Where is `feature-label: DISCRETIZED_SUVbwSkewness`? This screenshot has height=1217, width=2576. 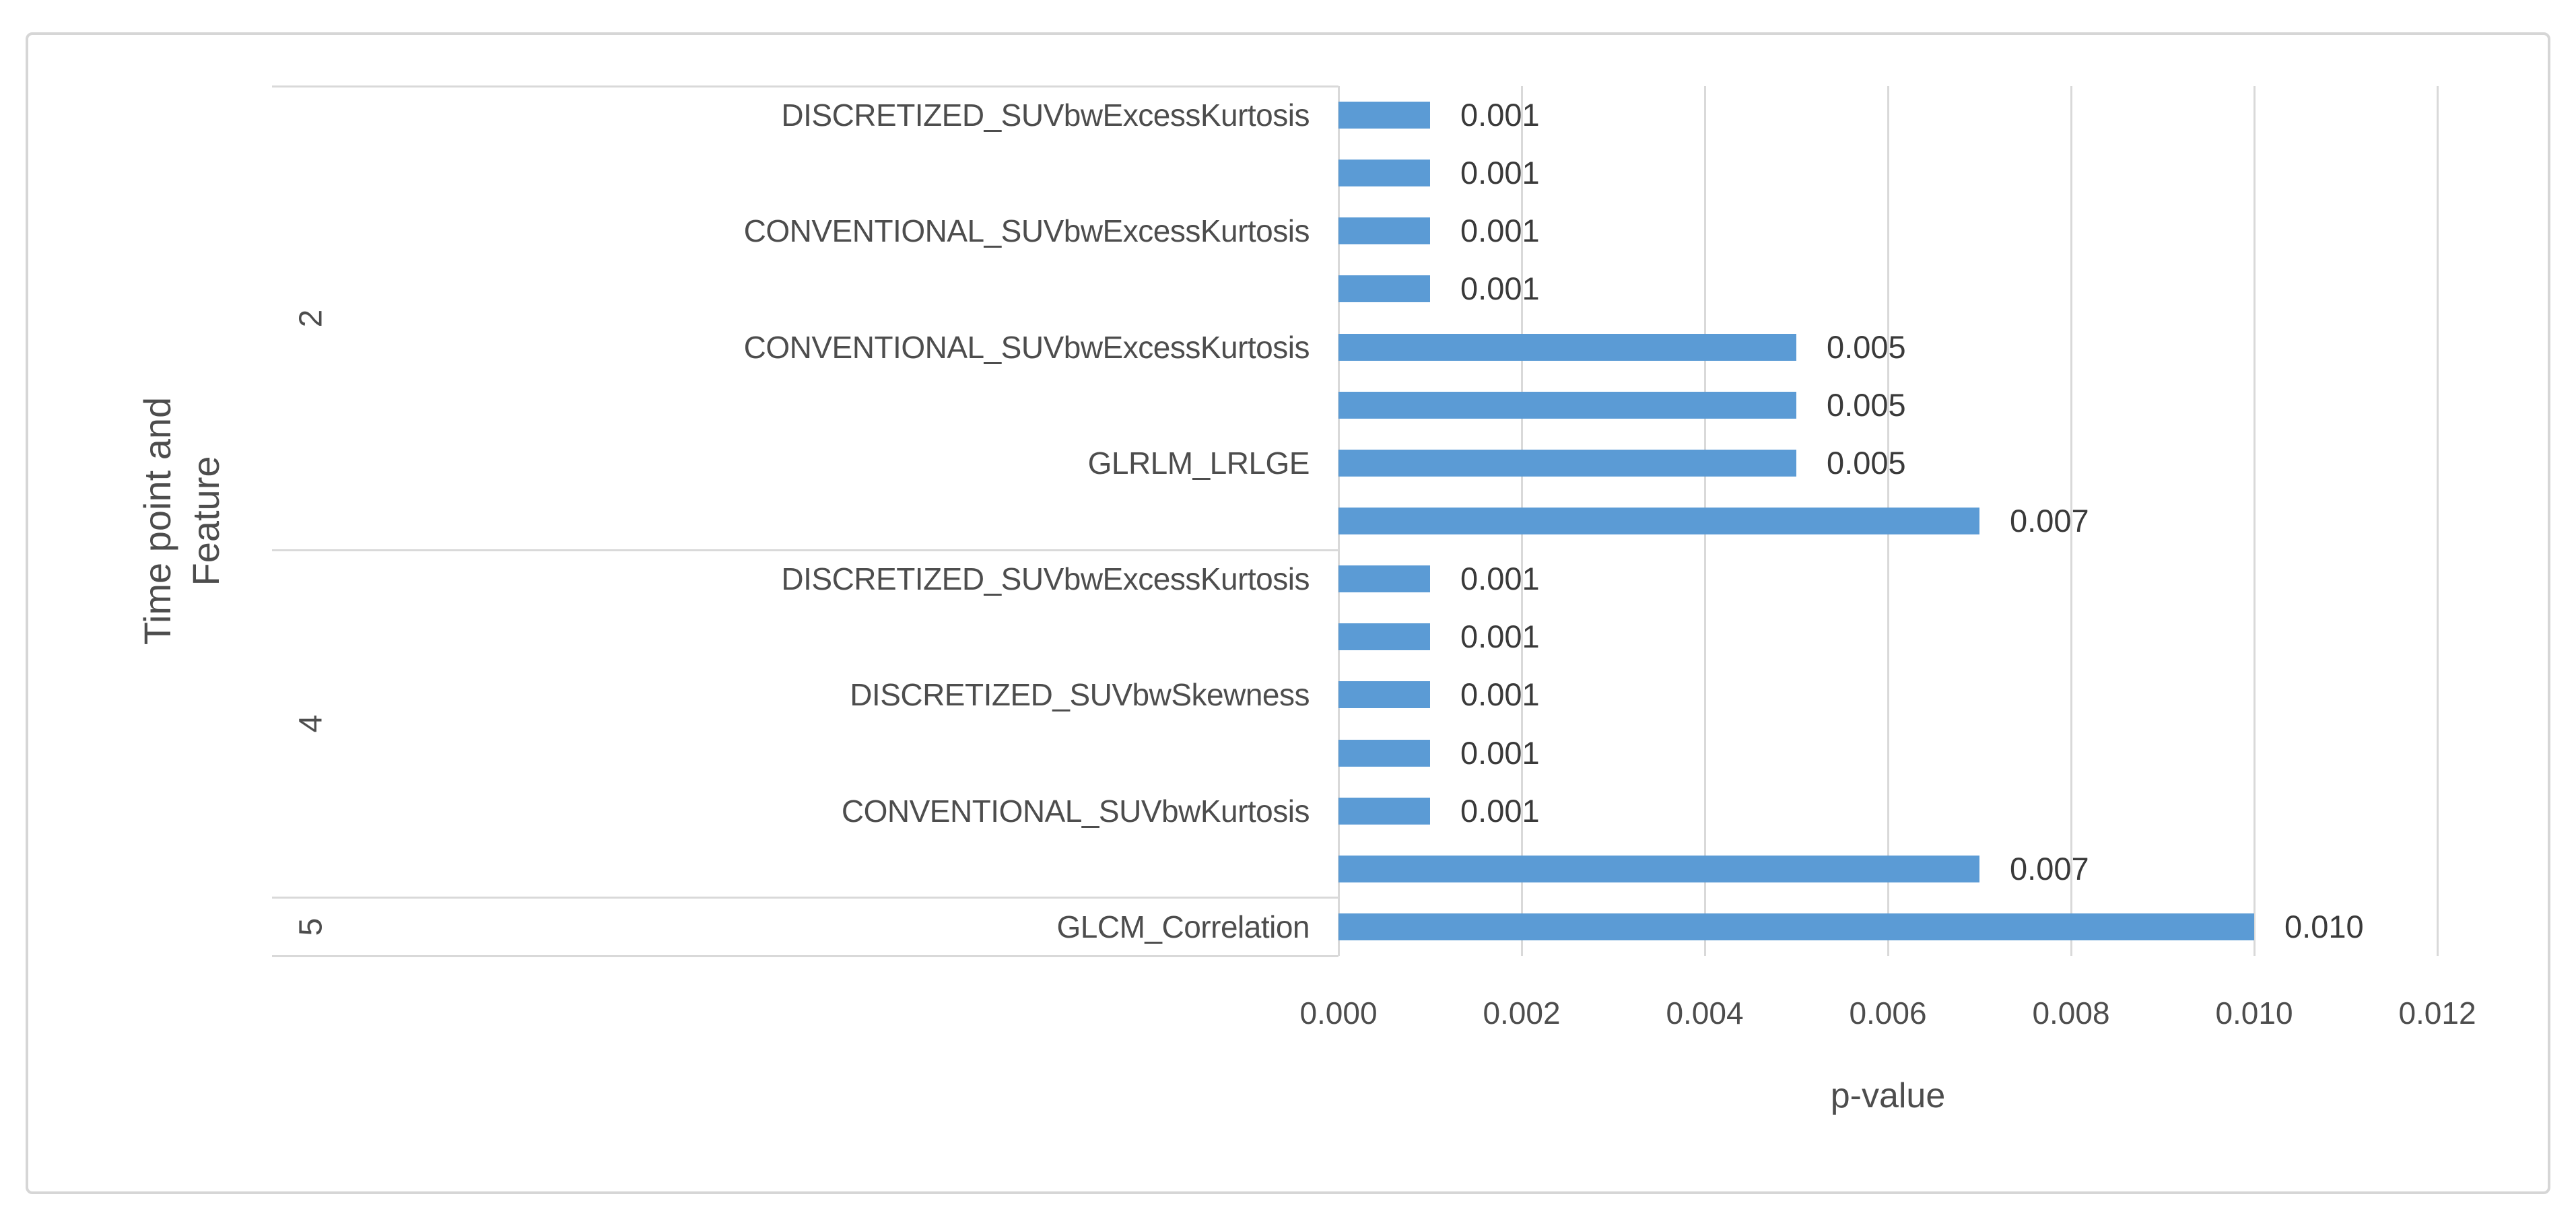 feature-label: DISCRETIZED_SUVbwSkewness is located at coordinates (1080, 695).